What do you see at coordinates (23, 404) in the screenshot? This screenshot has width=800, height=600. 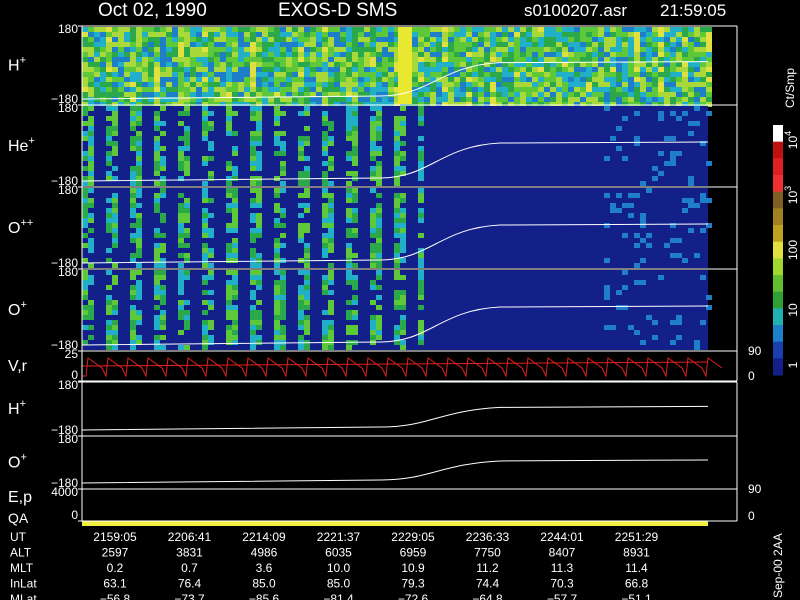 I see `panel-label-sup: +` at bounding box center [23, 404].